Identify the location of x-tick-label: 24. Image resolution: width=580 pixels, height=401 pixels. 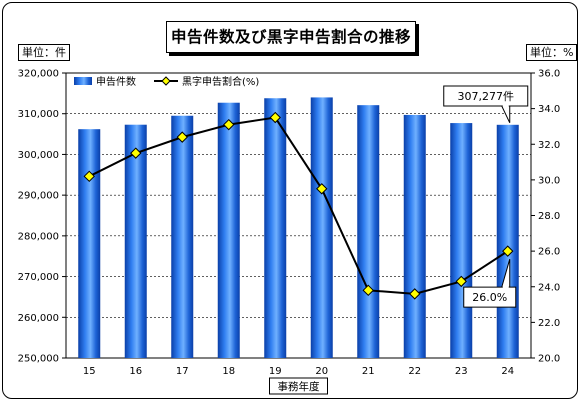
(507, 371).